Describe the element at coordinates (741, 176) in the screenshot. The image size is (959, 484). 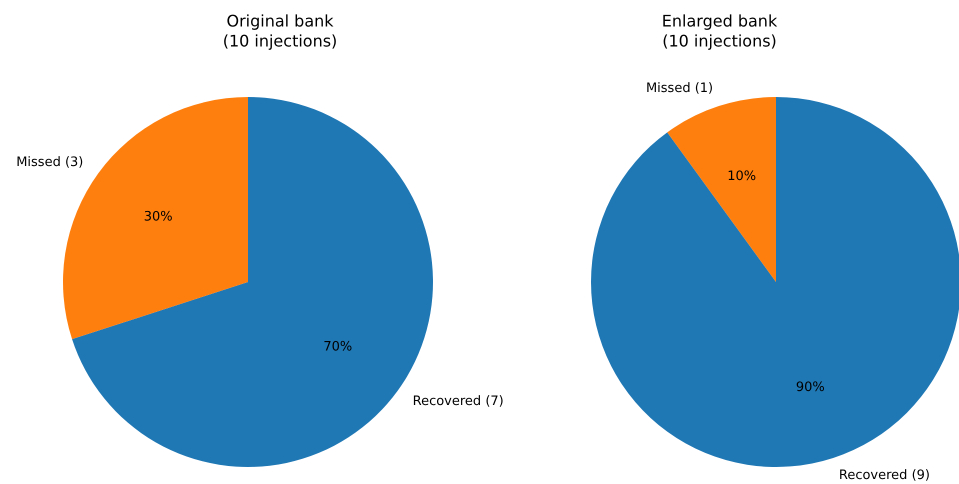
I see `data-label: 10%` at that location.